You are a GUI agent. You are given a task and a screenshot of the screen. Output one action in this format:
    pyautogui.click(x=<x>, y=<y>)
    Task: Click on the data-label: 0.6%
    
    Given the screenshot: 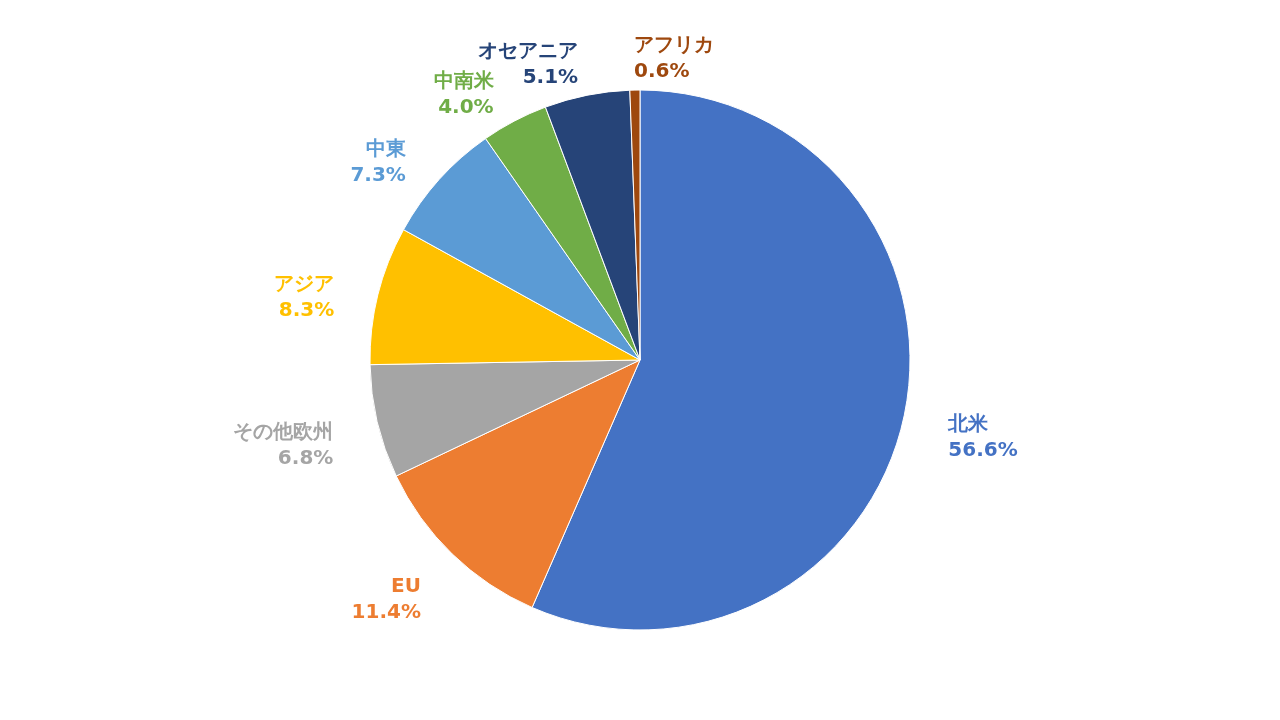 What is the action you would take?
    pyautogui.click(x=662, y=70)
    